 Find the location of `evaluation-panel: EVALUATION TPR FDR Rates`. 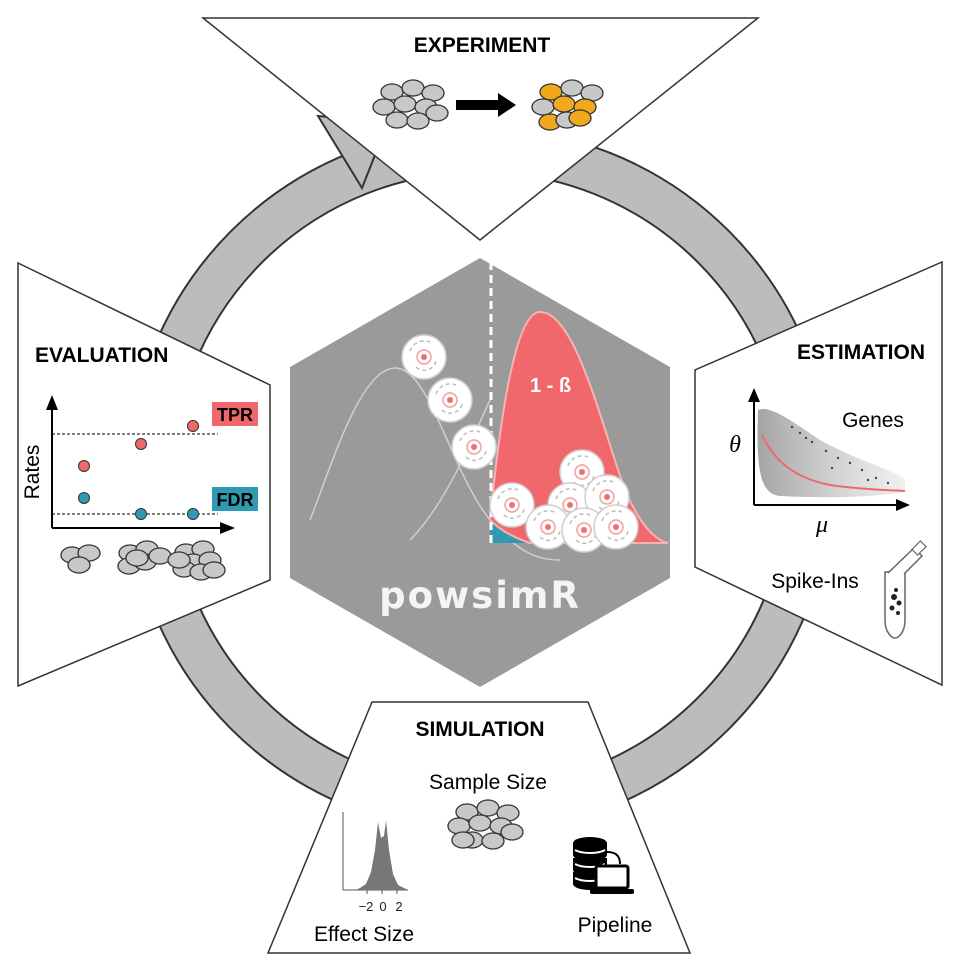

evaluation-panel: EVALUATION TPR FDR Rates is located at coordinates (144, 474).